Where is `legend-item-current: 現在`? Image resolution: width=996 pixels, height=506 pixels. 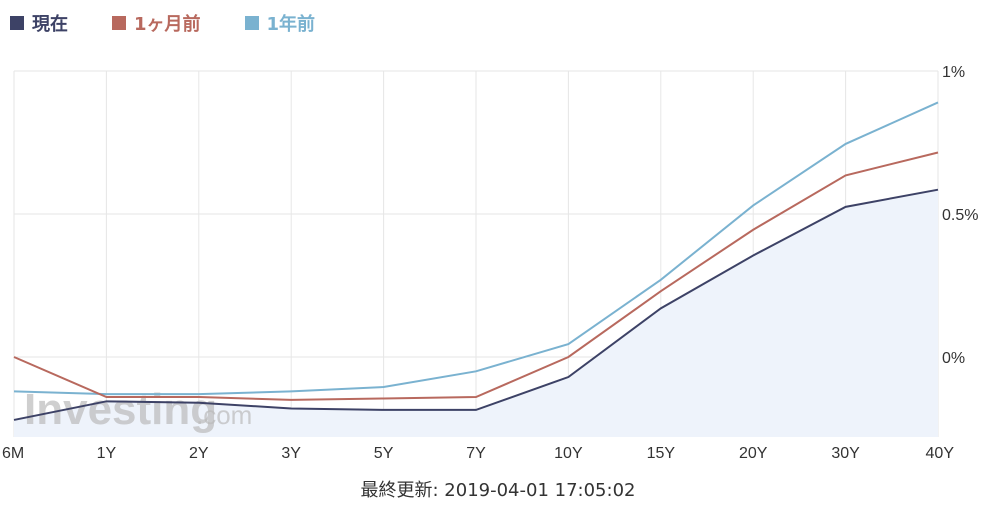
legend-item-current: 現在 is located at coordinates (39, 23).